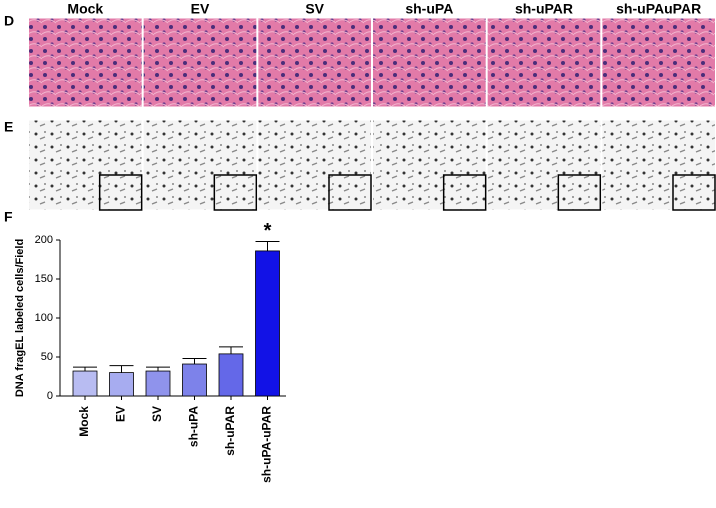 The height and width of the screenshot is (508, 716). I want to click on column-header: SV, so click(314, 9).